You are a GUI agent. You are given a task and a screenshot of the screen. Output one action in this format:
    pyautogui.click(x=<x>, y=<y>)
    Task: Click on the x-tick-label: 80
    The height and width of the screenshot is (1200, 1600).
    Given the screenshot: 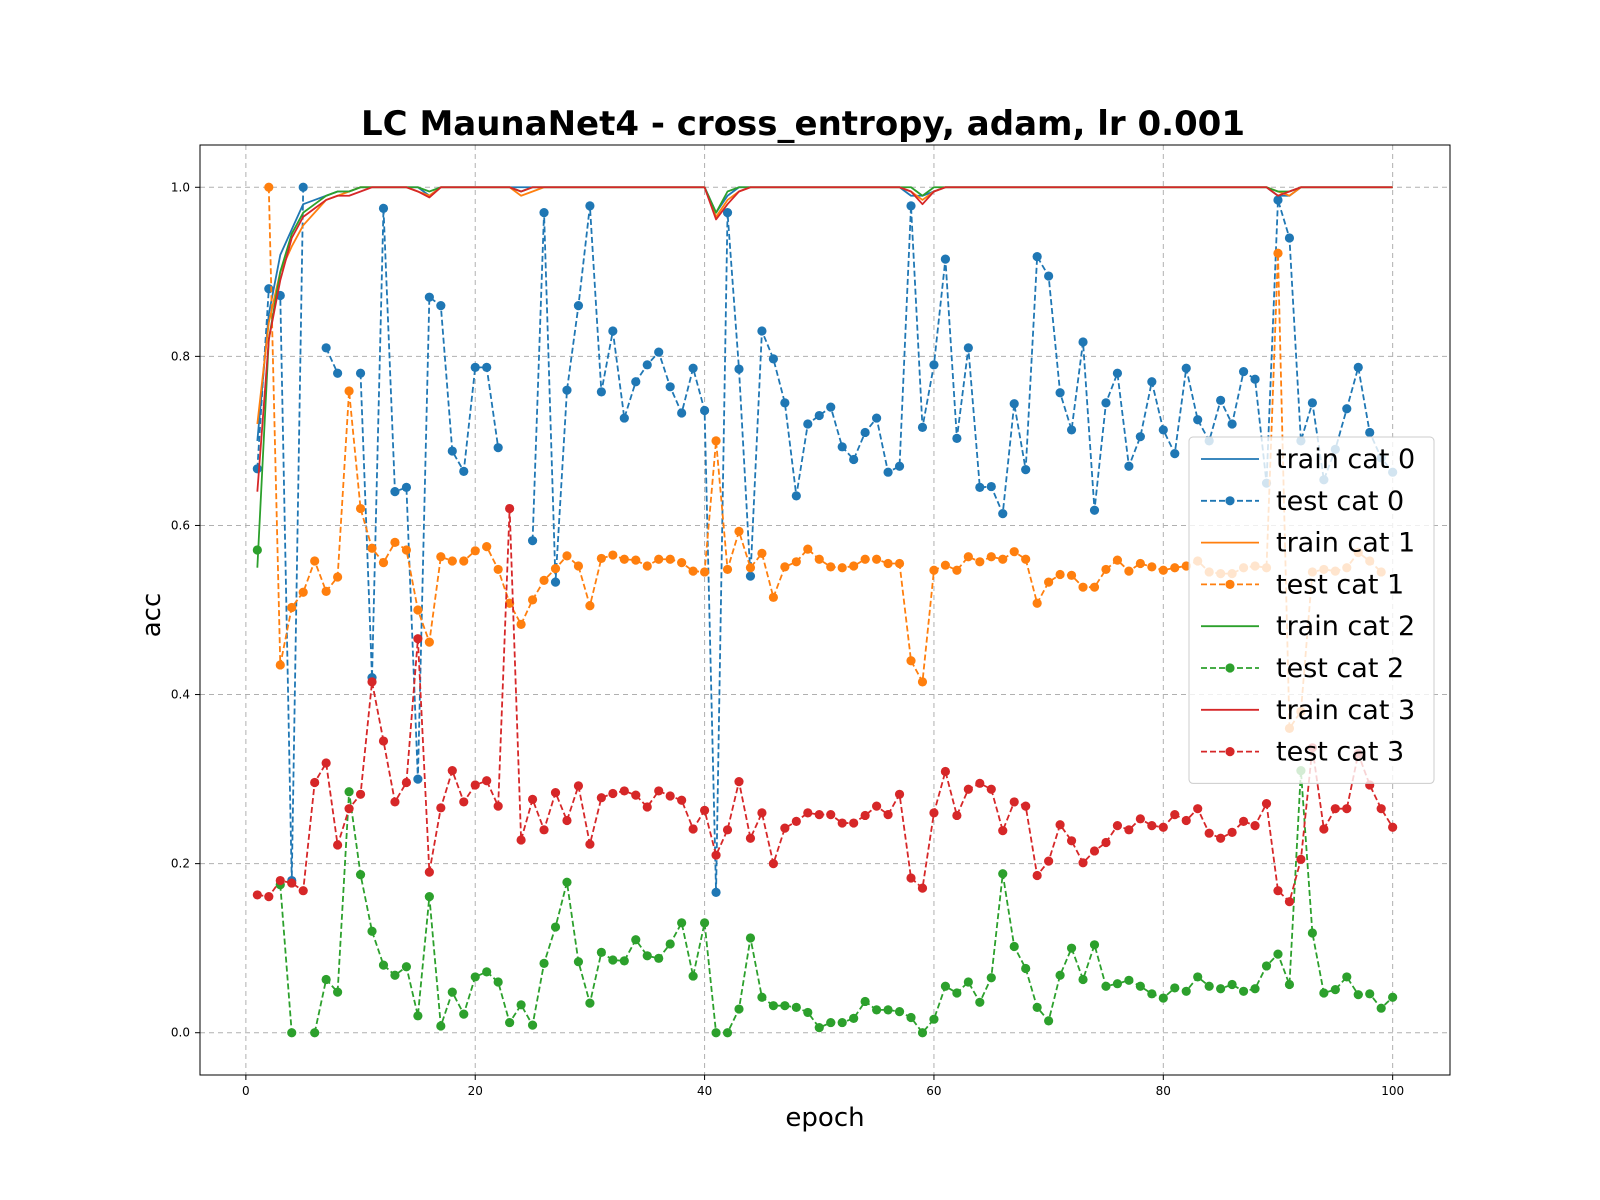 What is the action you would take?
    pyautogui.click(x=1163, y=1091)
    